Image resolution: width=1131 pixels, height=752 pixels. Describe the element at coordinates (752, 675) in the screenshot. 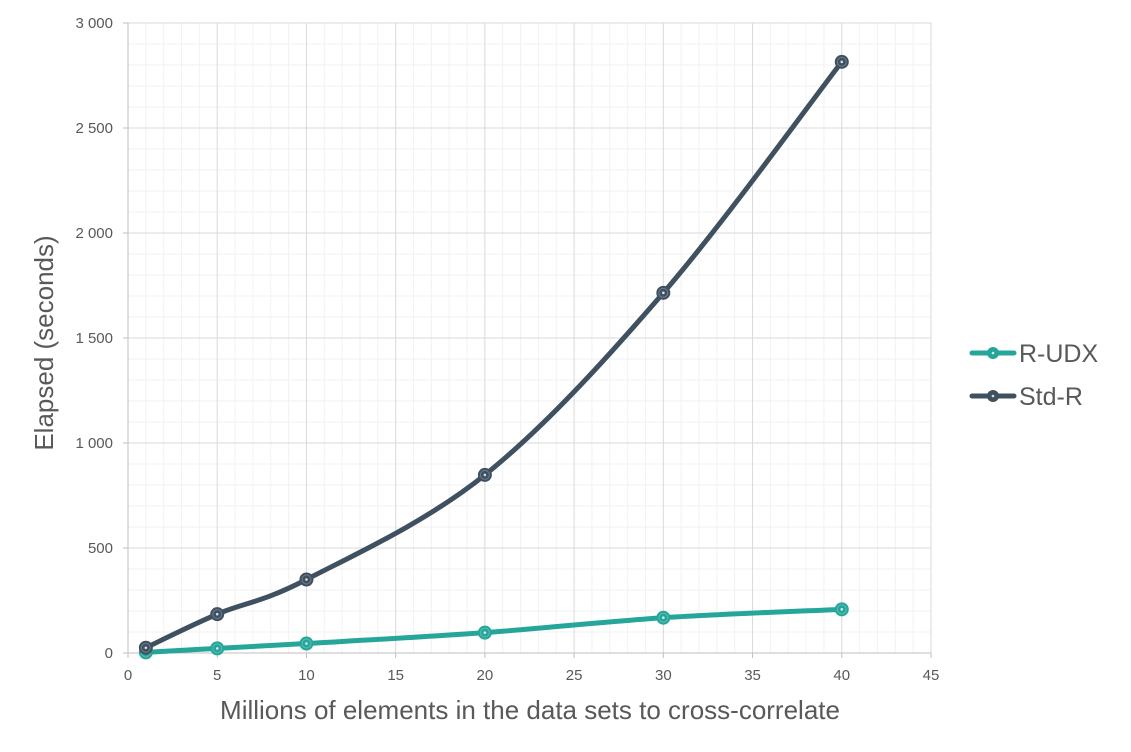

I see `x-tick-label: 35` at that location.